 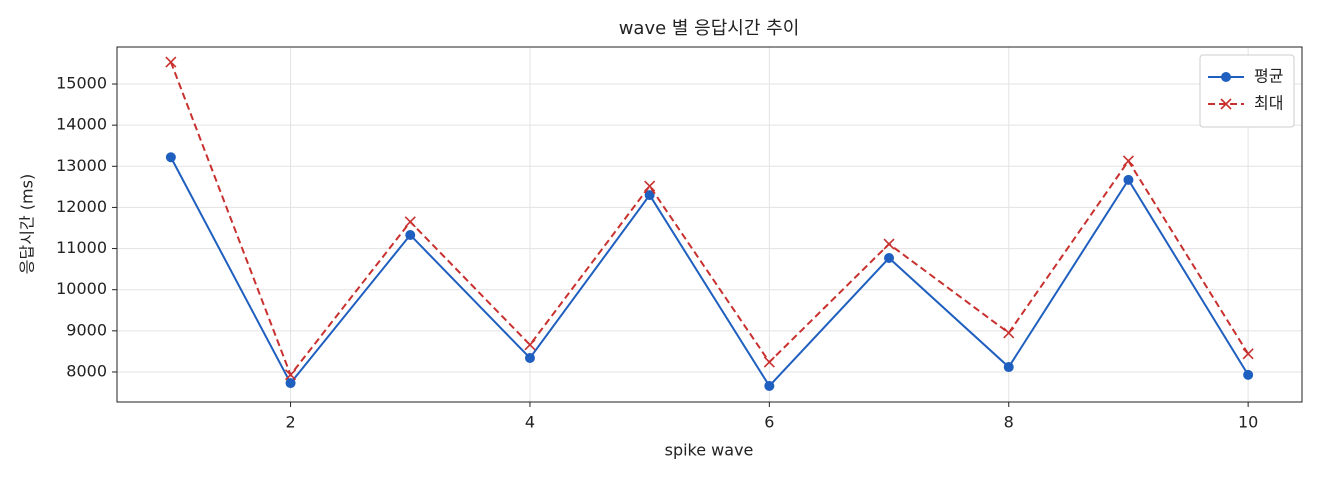 I want to click on y-axis-label: 응답시간 (ms), so click(x=27, y=224).